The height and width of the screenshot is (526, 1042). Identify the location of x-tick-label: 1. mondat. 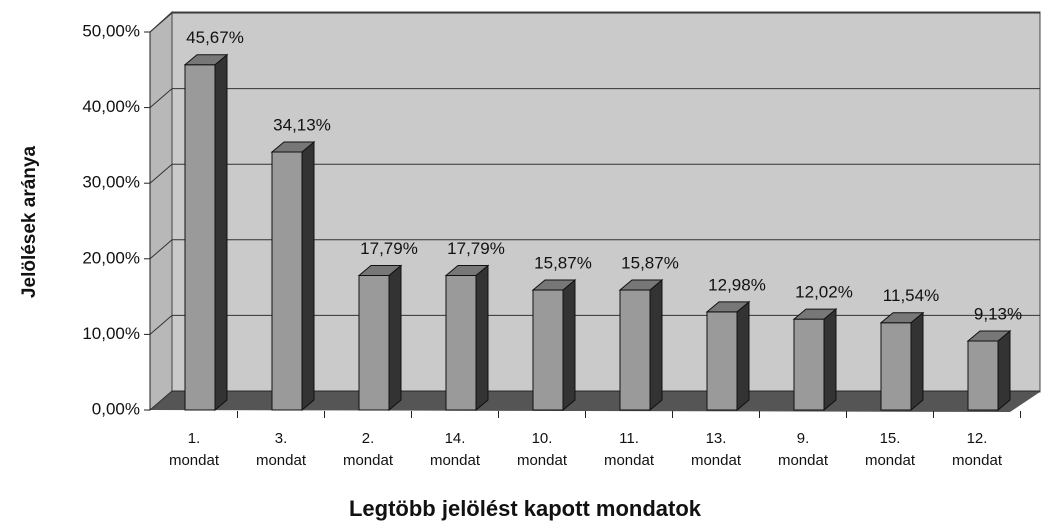
(194, 449).